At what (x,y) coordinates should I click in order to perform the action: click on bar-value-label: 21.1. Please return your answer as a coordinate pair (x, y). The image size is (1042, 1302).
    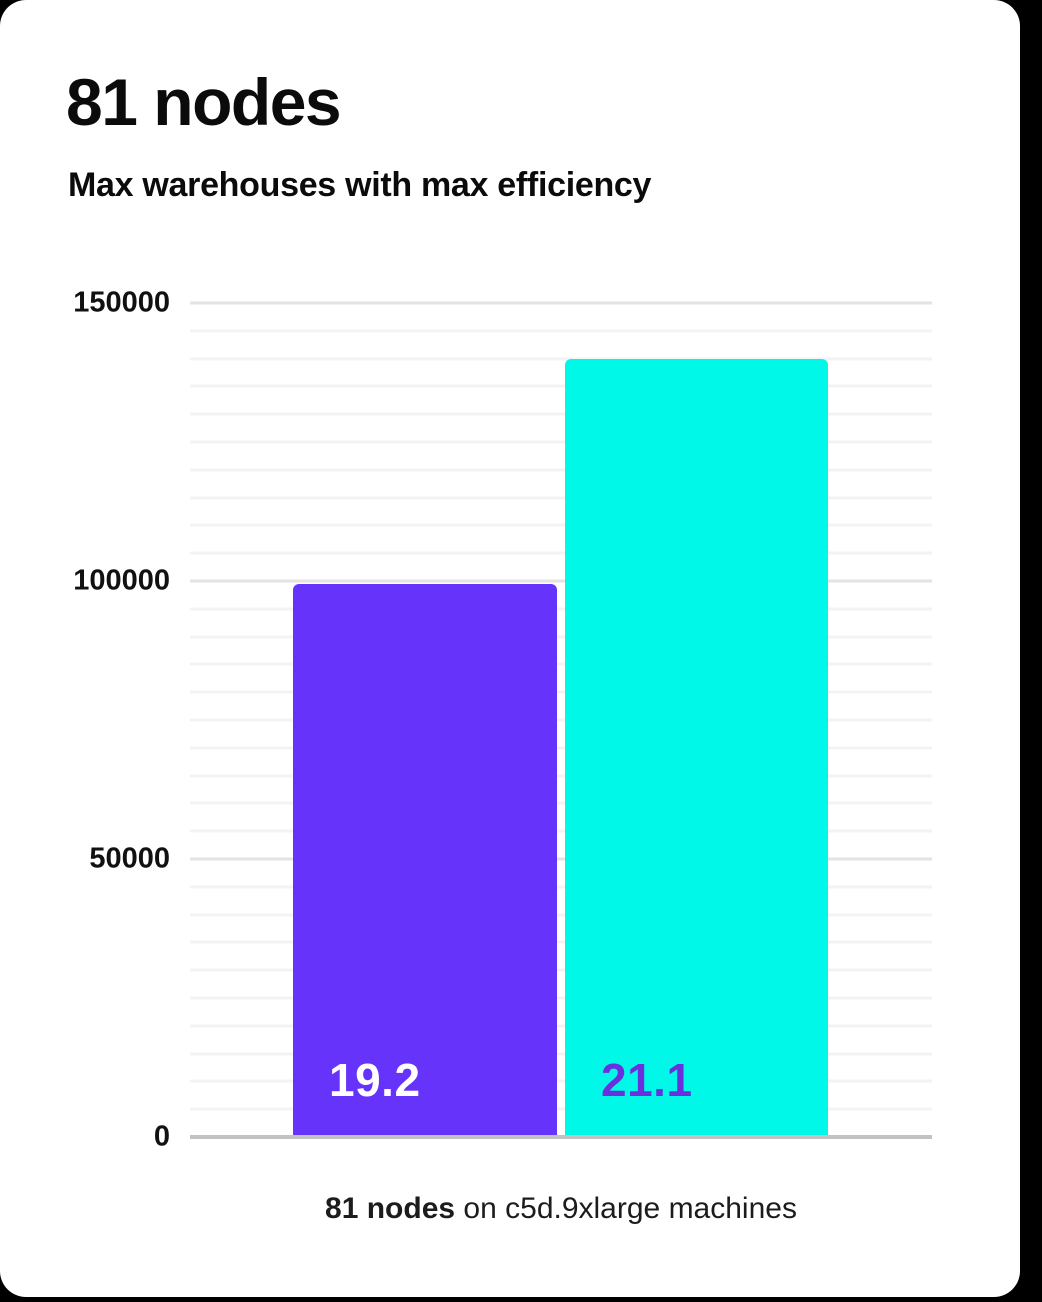
    Looking at the image, I should click on (647, 1080).